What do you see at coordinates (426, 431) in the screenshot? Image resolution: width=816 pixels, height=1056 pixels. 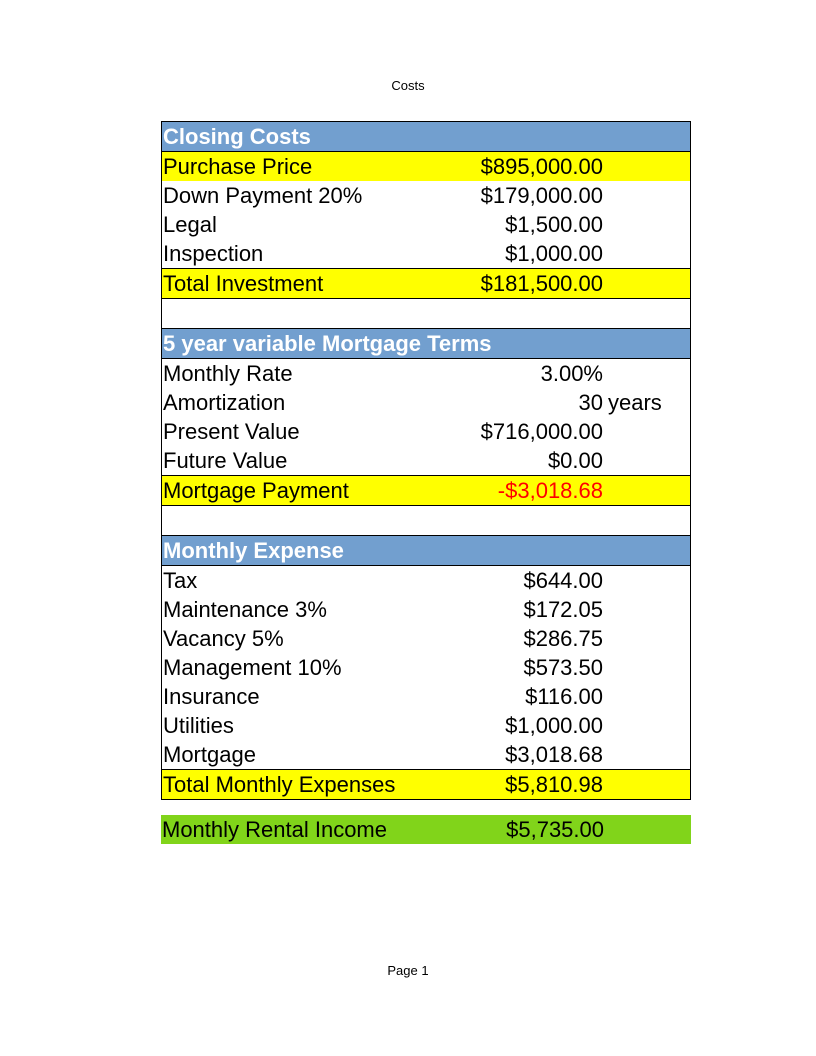 I see `present-value-row: Present Value $716,000.00` at bounding box center [426, 431].